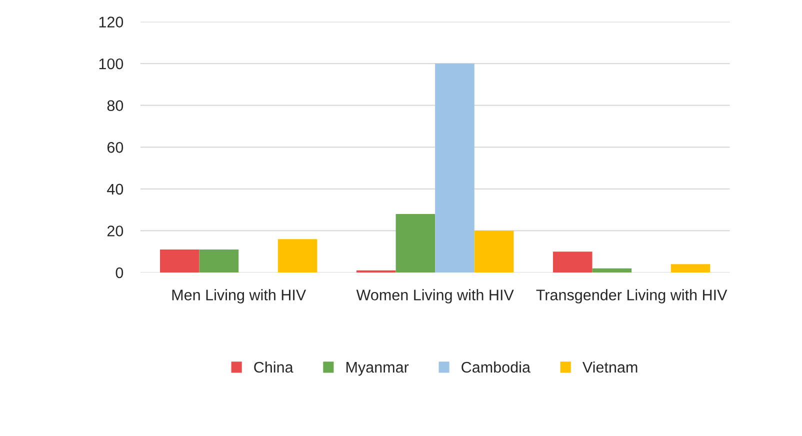 The width and height of the screenshot is (802, 436). What do you see at coordinates (115, 231) in the screenshot?
I see `y-tick-label: 20` at bounding box center [115, 231].